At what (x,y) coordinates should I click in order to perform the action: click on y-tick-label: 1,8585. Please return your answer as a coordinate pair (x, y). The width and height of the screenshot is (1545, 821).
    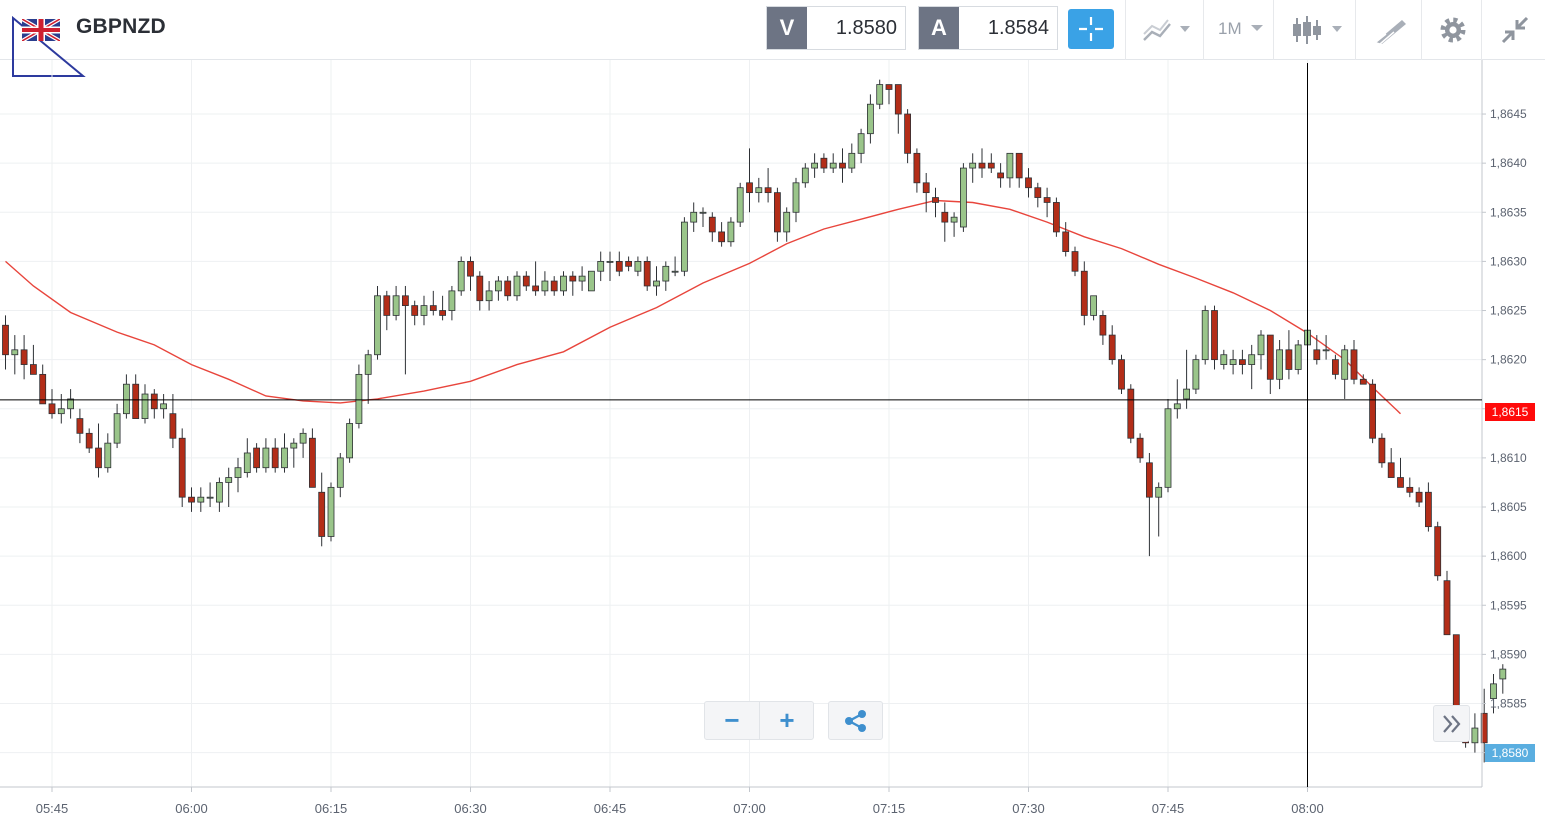
    Looking at the image, I should click on (1508, 703).